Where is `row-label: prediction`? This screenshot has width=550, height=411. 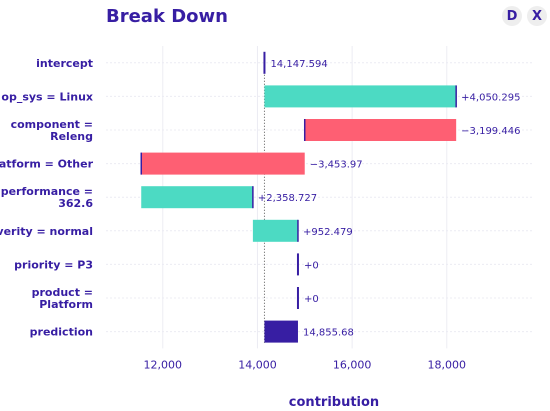
row-label: prediction is located at coordinates (61, 332).